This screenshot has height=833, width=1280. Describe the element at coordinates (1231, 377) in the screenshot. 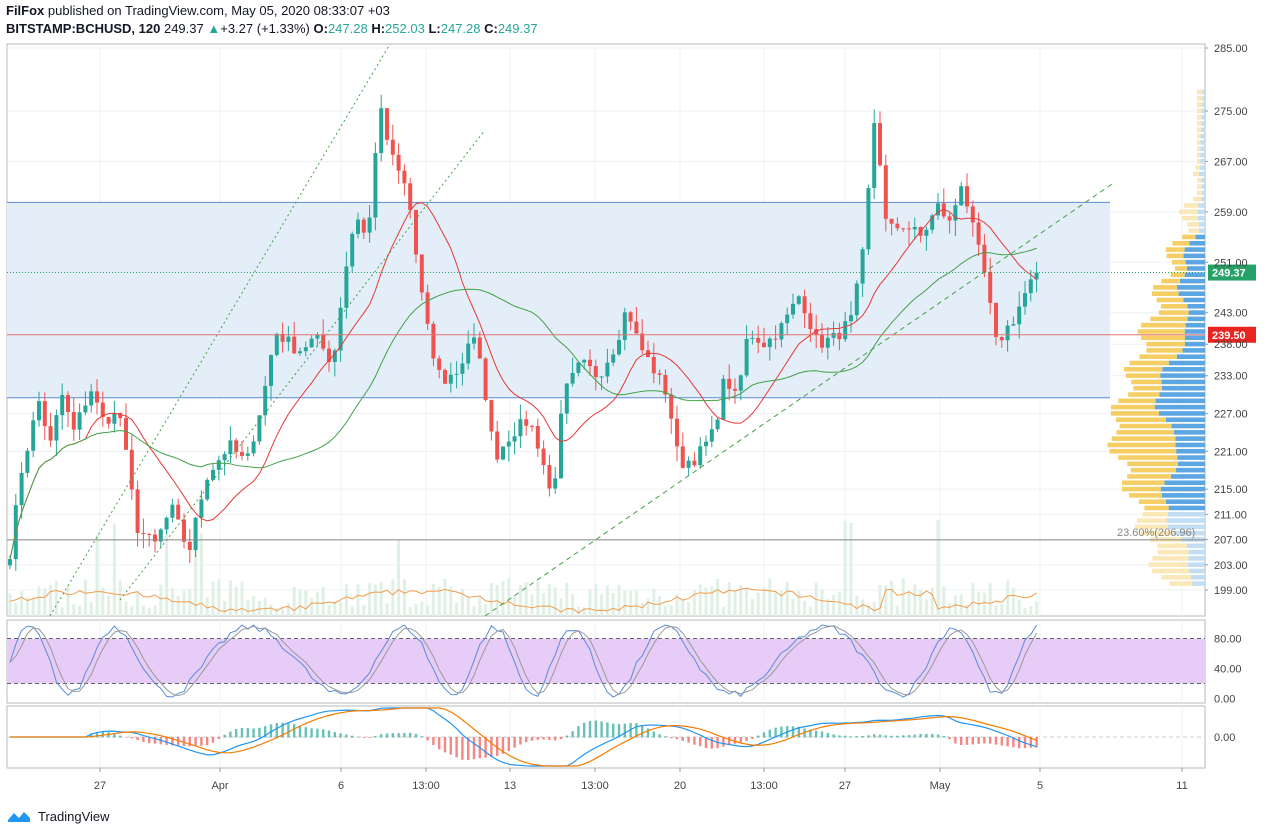

I see `price-tick-label: 233.00` at that location.